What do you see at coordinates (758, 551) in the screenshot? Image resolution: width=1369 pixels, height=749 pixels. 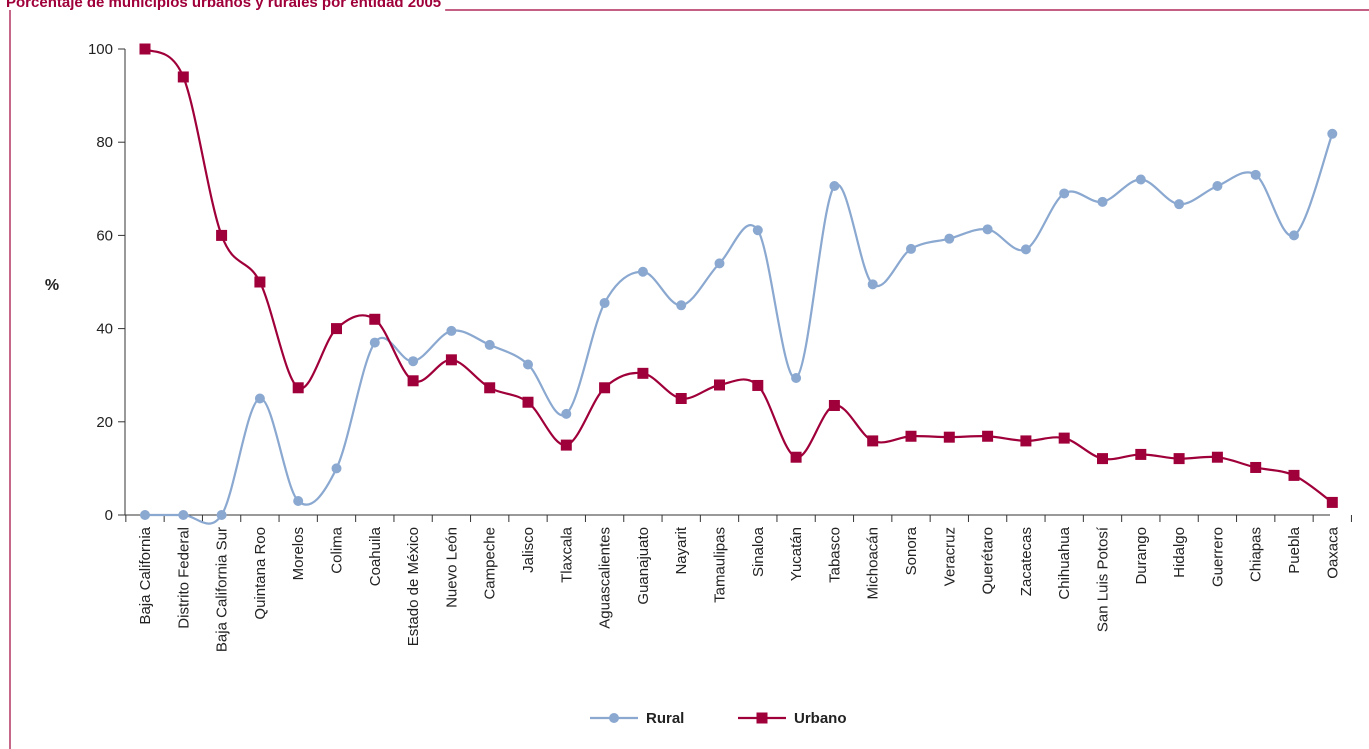 I see `x-category-label: Sinaloa` at bounding box center [758, 551].